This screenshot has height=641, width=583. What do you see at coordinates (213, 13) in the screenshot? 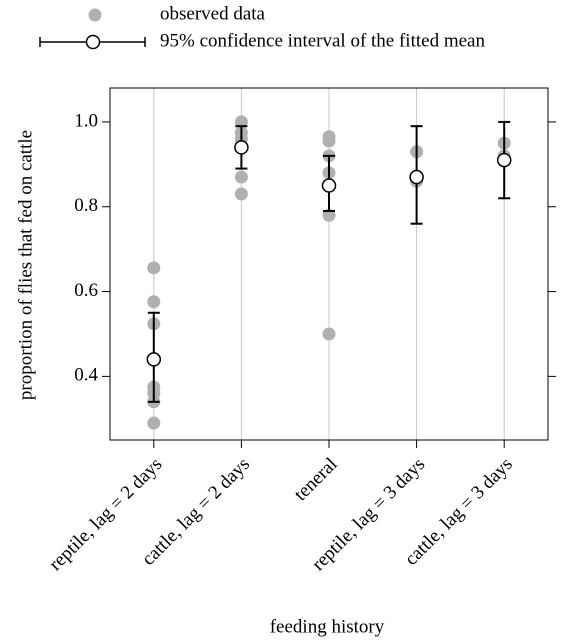
I see `legend-label: observed data` at bounding box center [213, 13].